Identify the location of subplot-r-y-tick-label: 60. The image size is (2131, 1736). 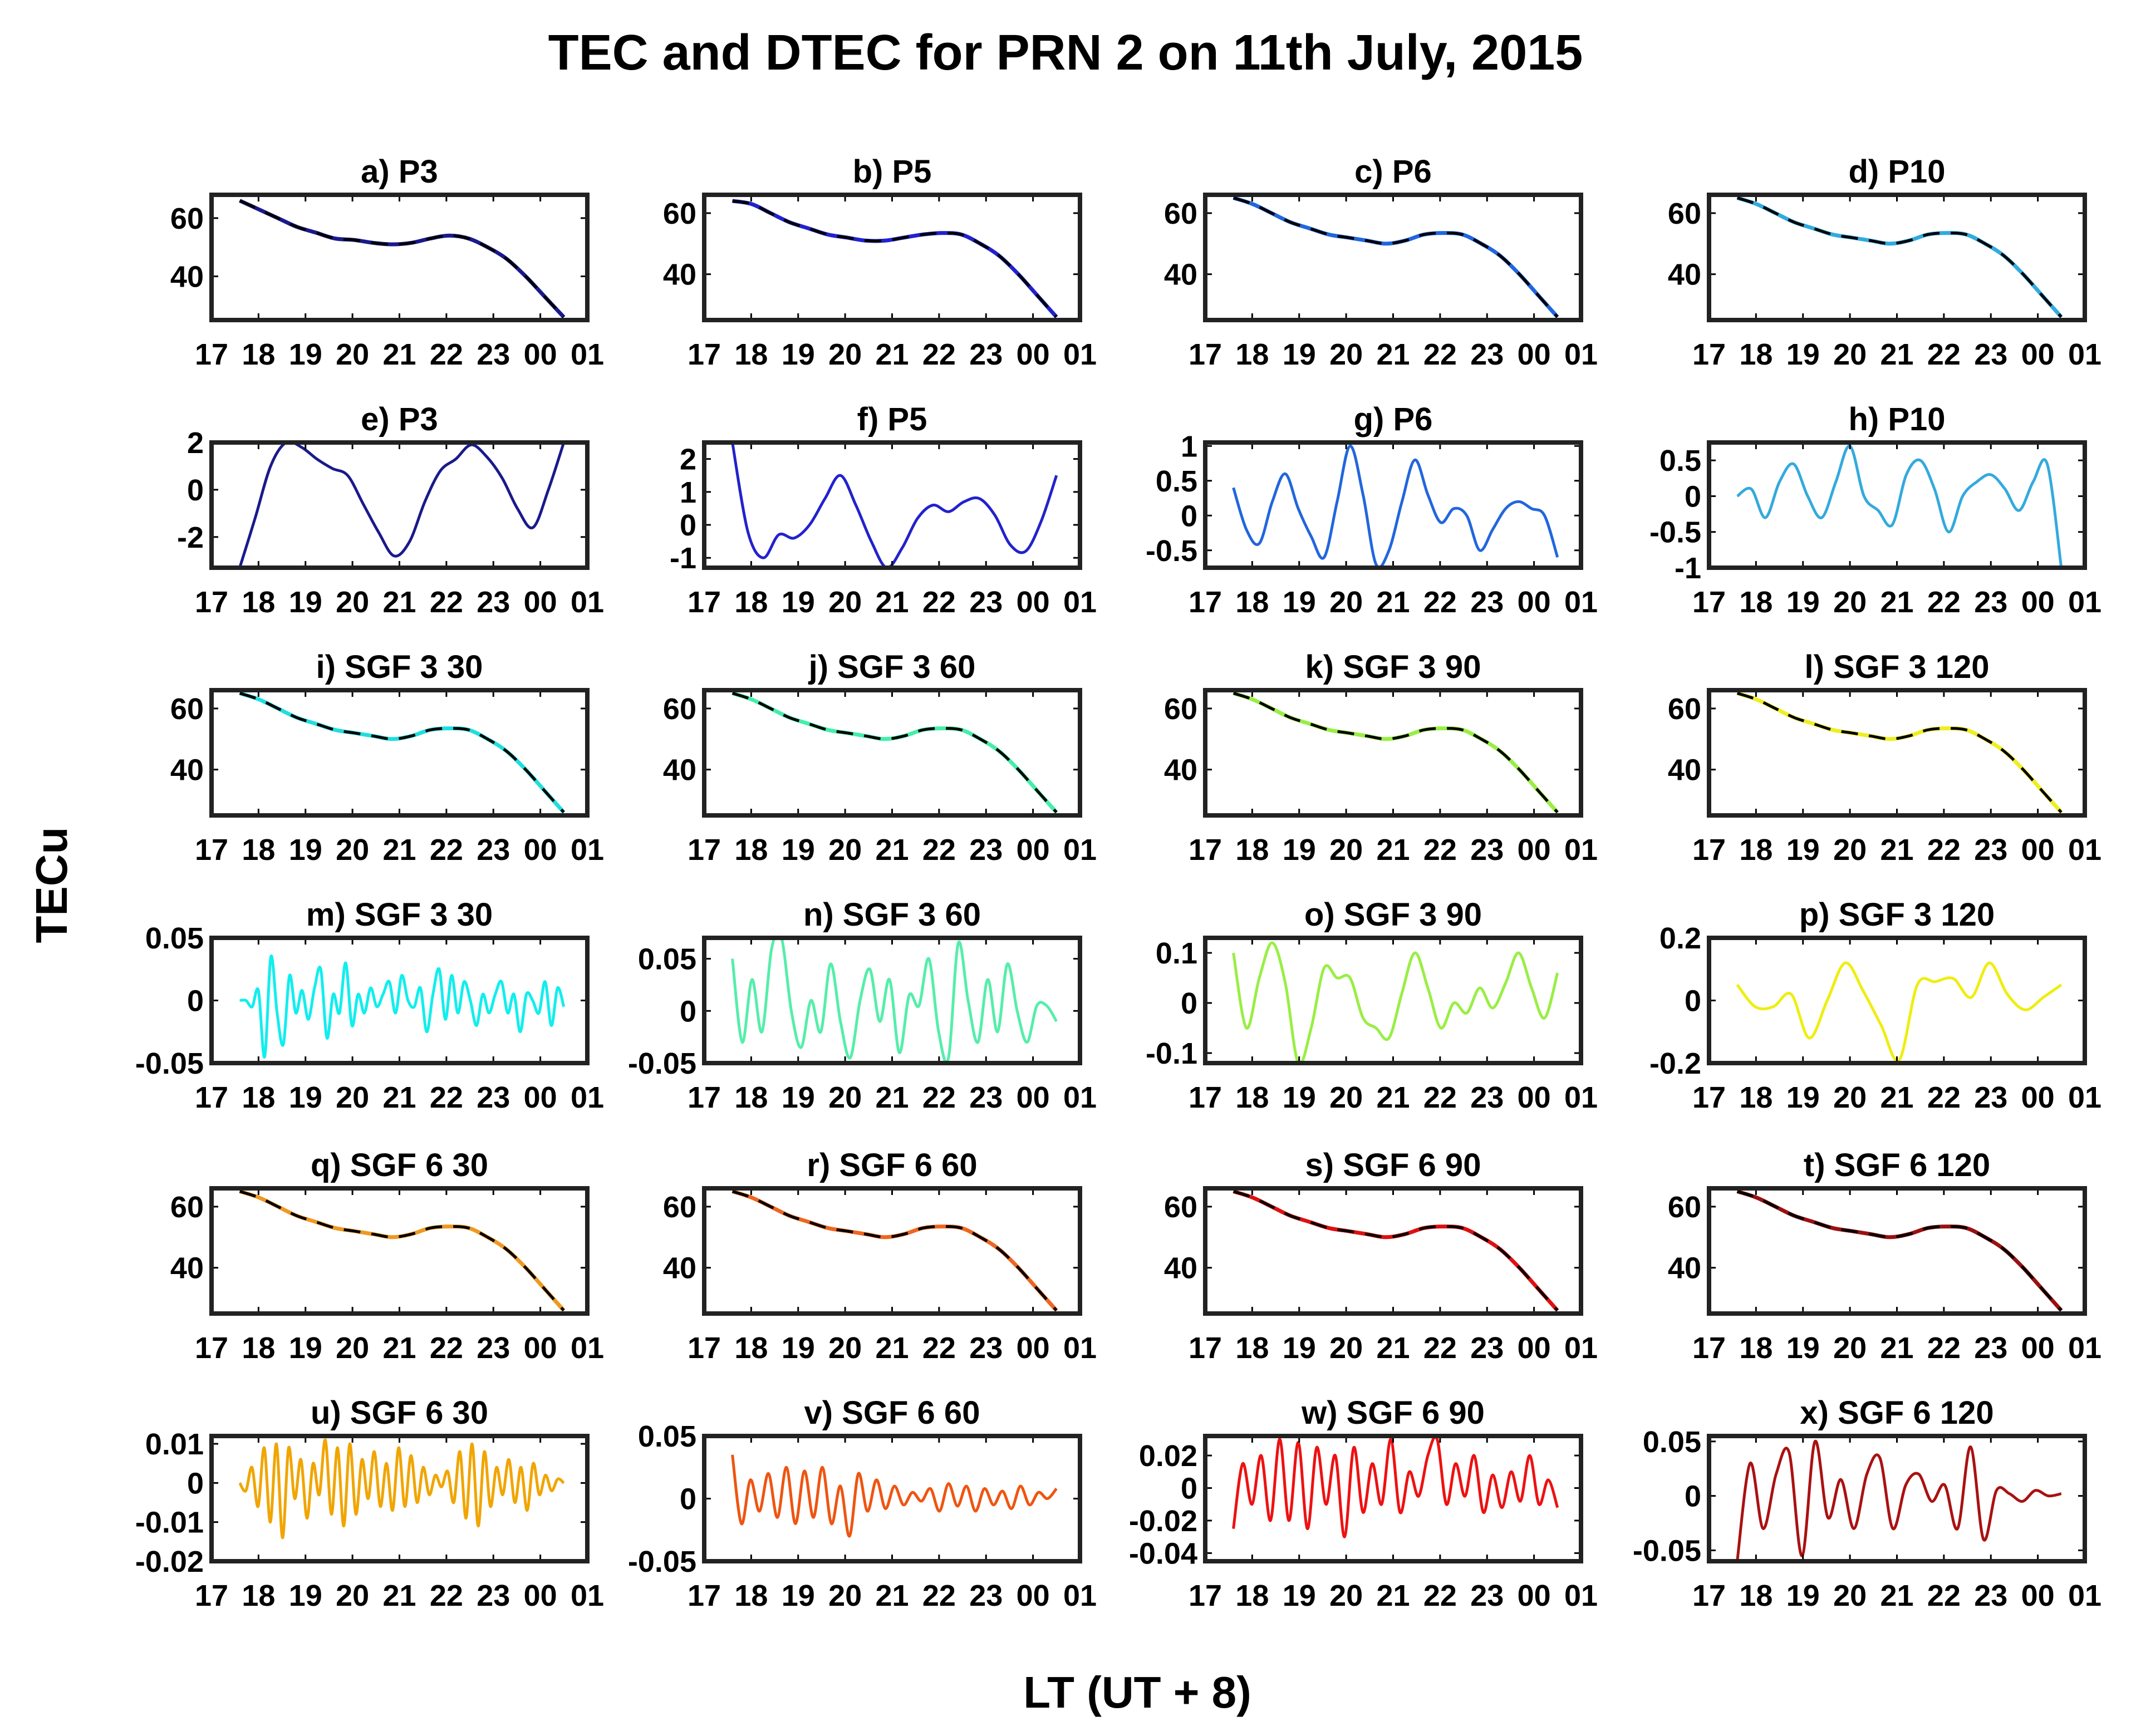
(679, 1207).